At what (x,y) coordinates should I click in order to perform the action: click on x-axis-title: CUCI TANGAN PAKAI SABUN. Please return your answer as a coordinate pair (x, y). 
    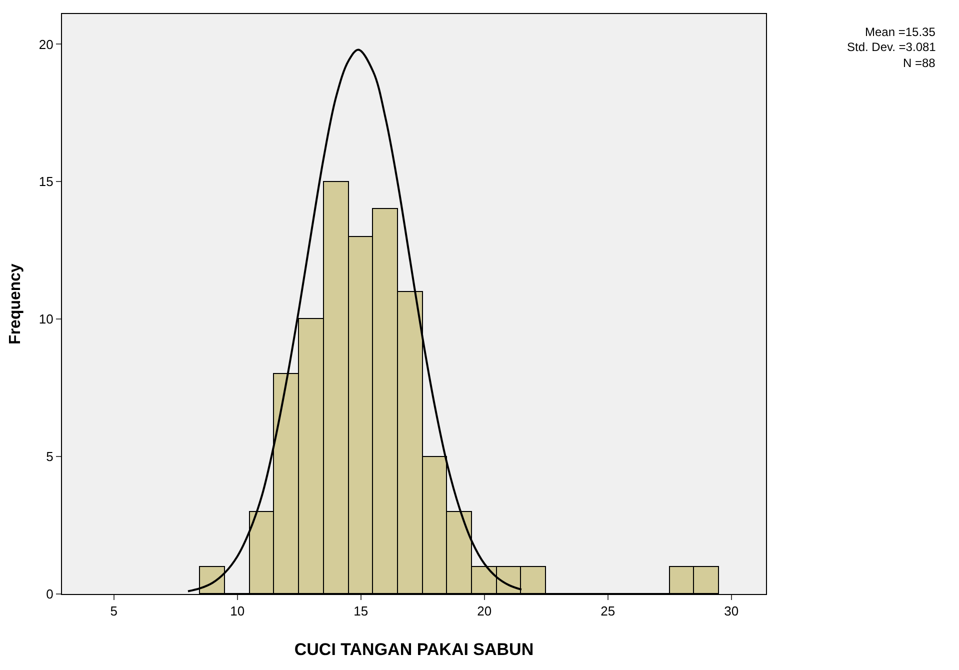
    Looking at the image, I should click on (414, 649).